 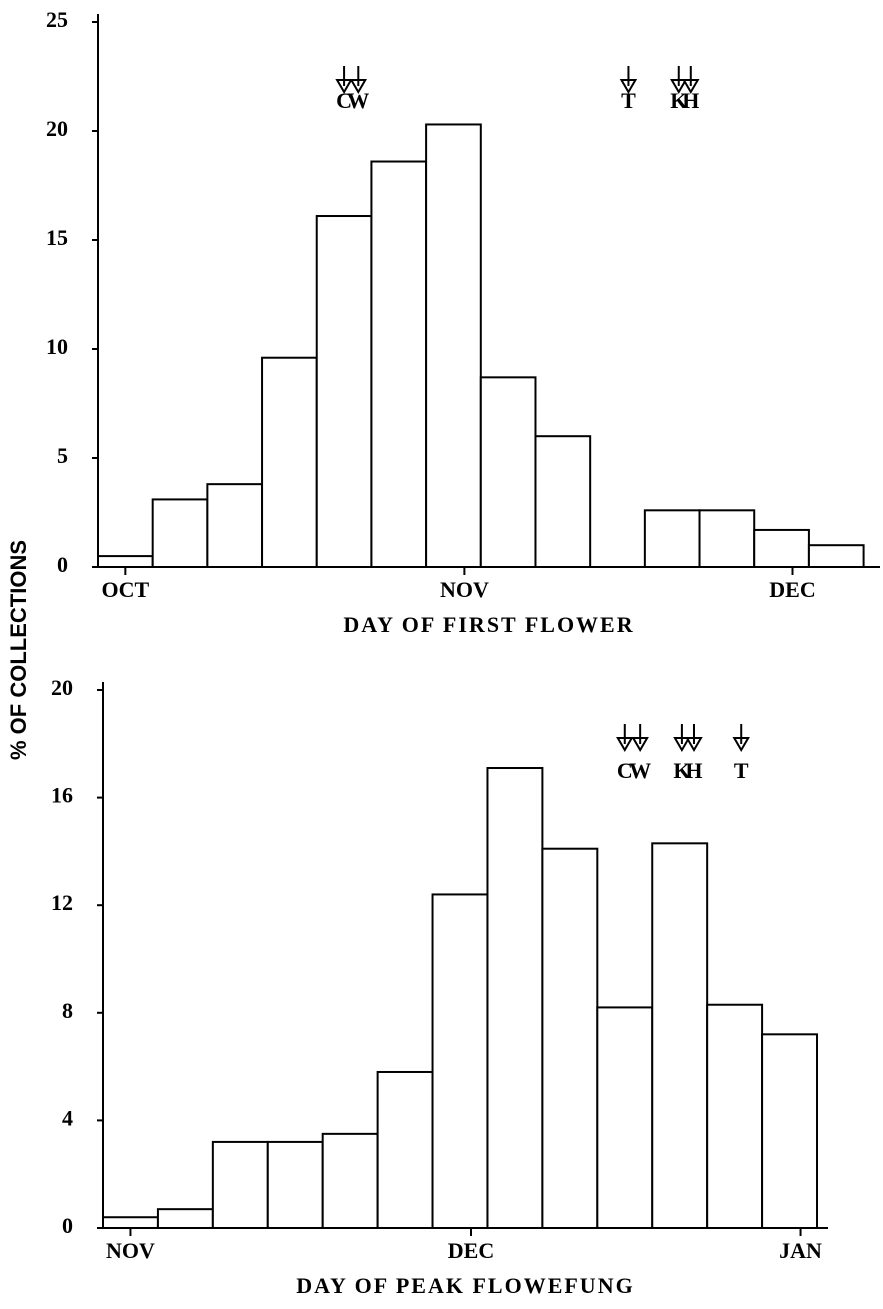 What do you see at coordinates (57, 19) in the screenshot?
I see `y-tick-label: 25` at bounding box center [57, 19].